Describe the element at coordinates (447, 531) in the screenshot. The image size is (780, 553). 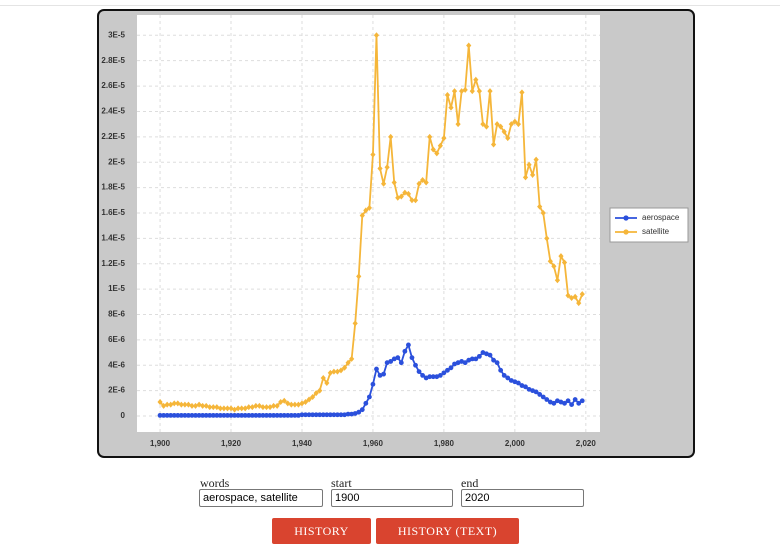
I see `history-text-button: HISTORY (TEXT)` at that location.